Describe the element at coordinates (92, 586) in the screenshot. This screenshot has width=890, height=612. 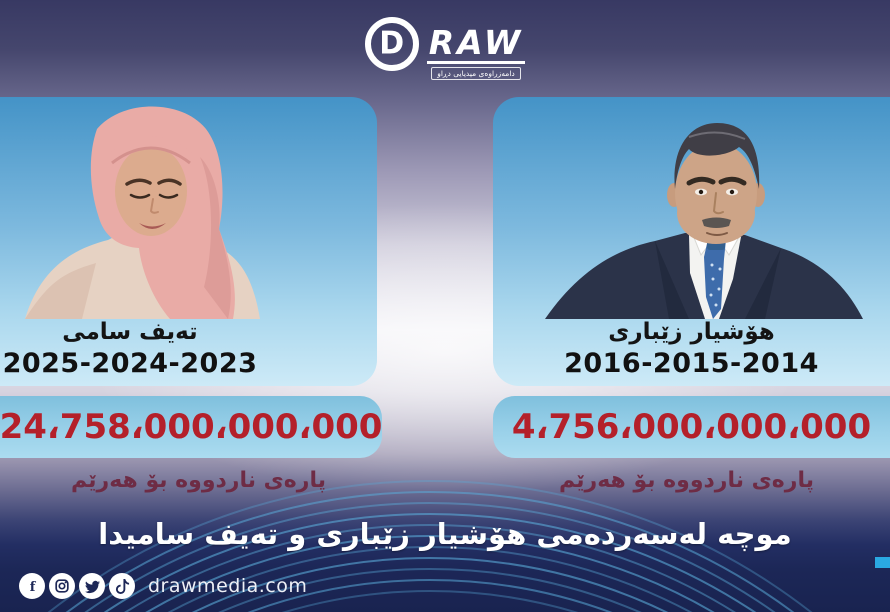
I see `twitter-icon` at that location.